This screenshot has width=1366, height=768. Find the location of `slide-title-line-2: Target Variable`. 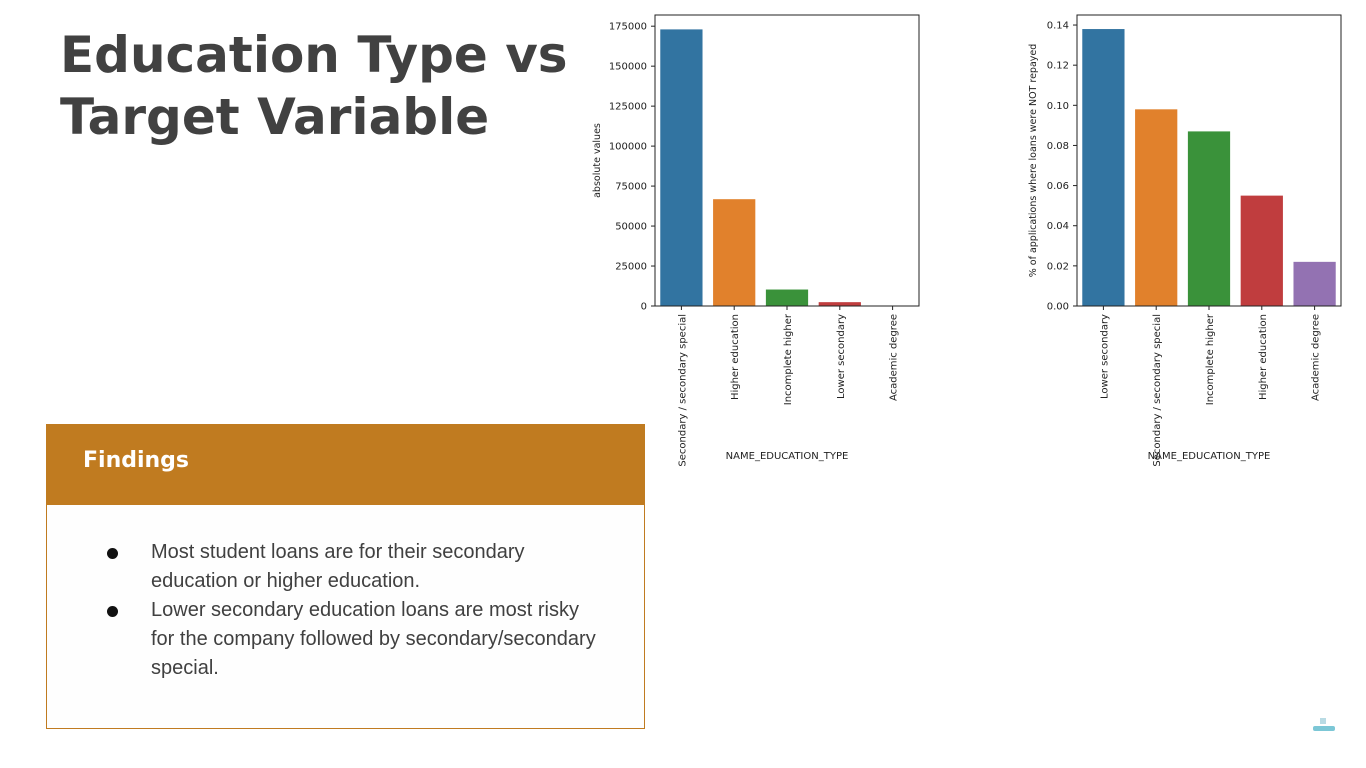

slide-title-line-2: Target Variable is located at coordinates (275, 117).